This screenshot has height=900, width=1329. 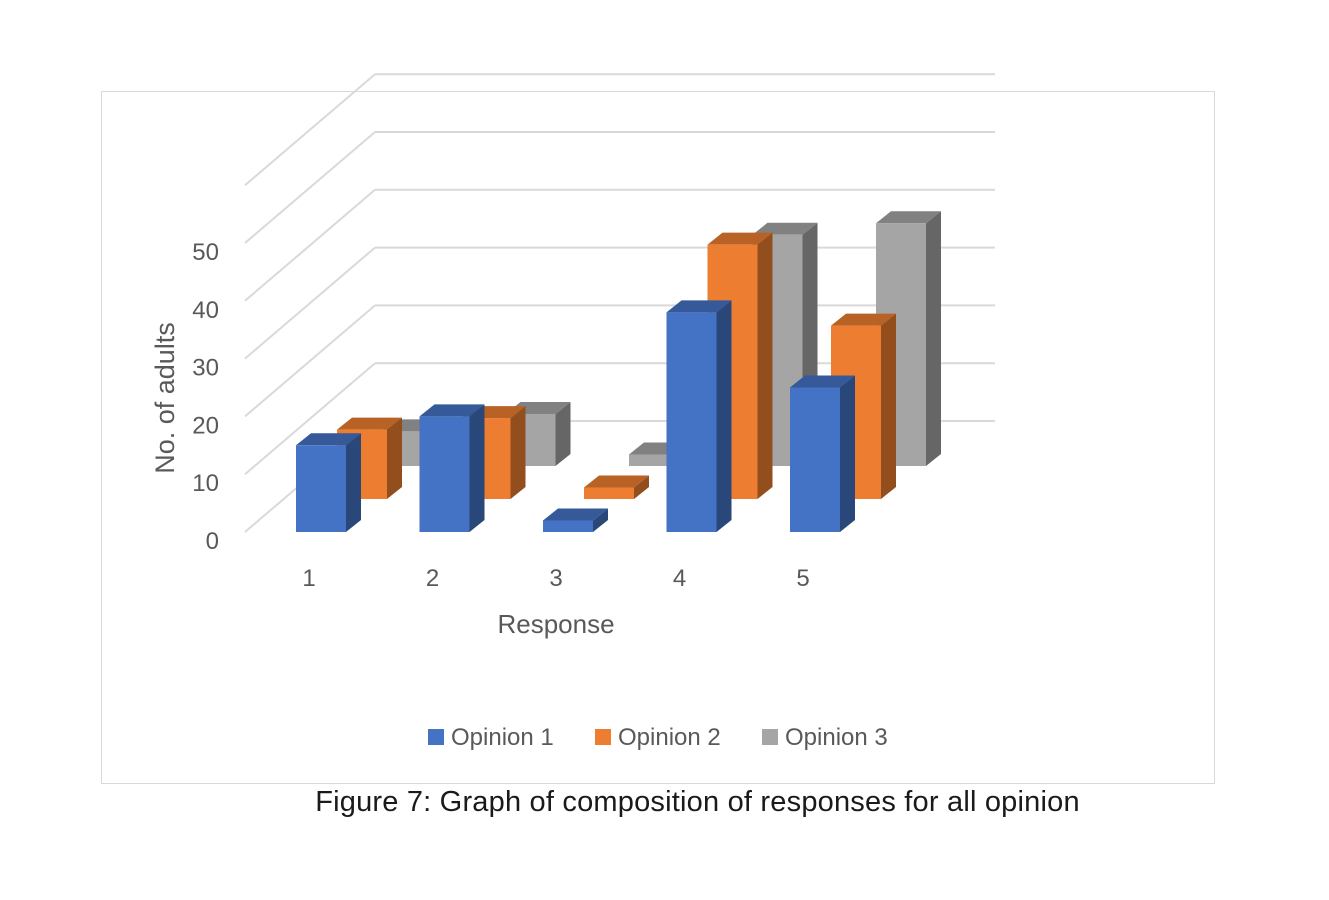 What do you see at coordinates (165, 398) in the screenshot?
I see `y-axis-label: No. of adults` at bounding box center [165, 398].